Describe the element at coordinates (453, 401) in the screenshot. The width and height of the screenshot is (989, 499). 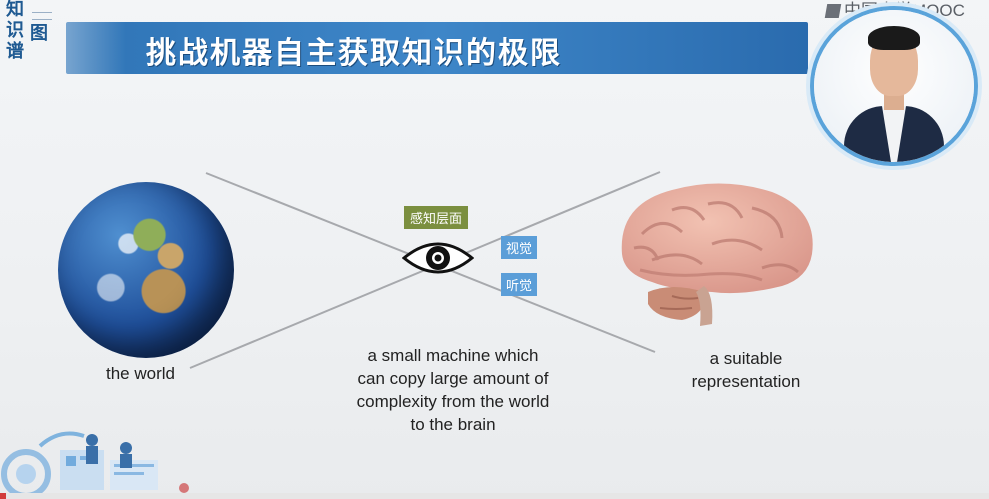
I see `machine-line-3: complexity from the world` at that location.